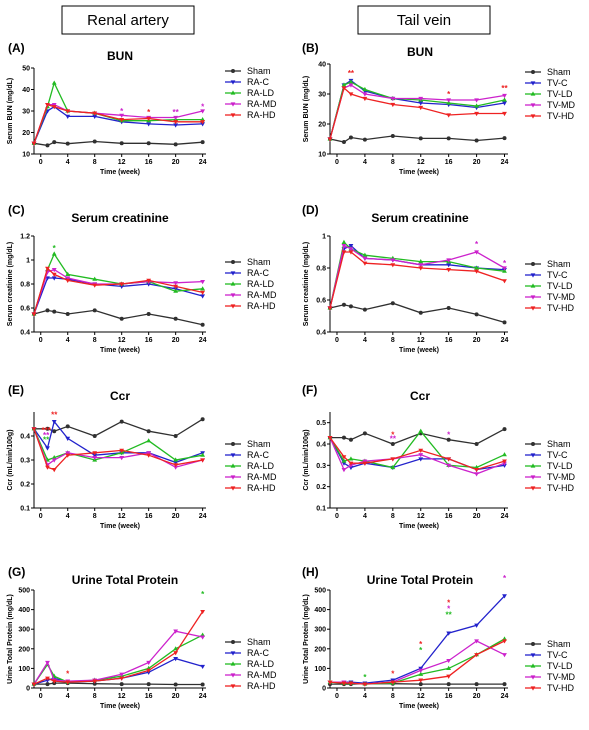 The width and height of the screenshot is (589, 730). What do you see at coordinates (421, 340) in the screenshot?
I see `x-tick-label: 12` at bounding box center [421, 340].